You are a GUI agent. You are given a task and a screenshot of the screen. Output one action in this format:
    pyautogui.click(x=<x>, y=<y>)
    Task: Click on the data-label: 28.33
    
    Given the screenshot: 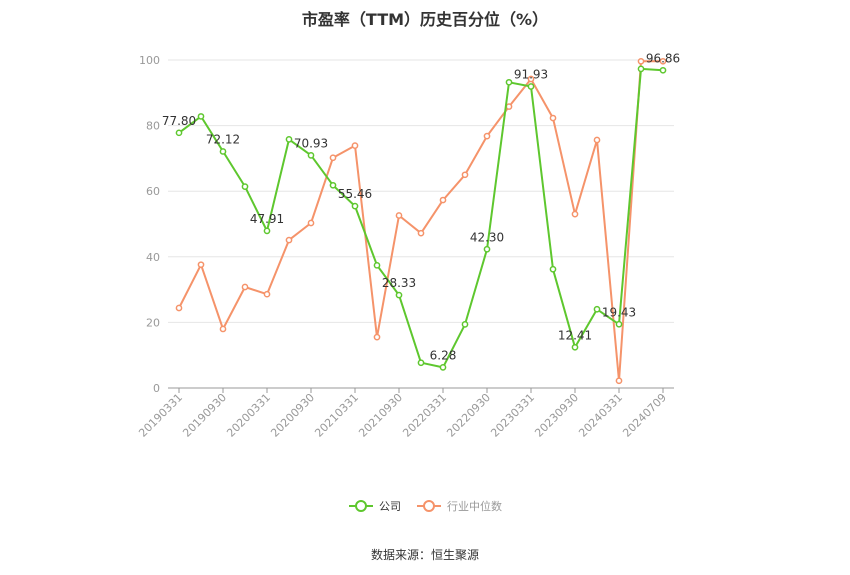 What is the action you would take?
    pyautogui.click(x=399, y=283)
    